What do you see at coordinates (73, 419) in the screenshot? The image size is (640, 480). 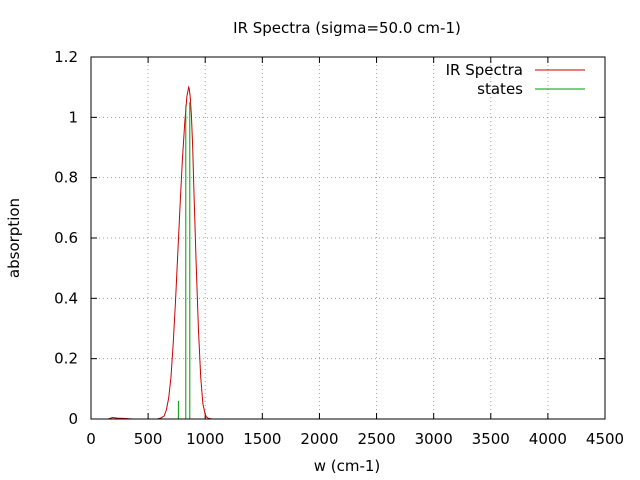 I see `y-tick-label: 0` at bounding box center [73, 419].